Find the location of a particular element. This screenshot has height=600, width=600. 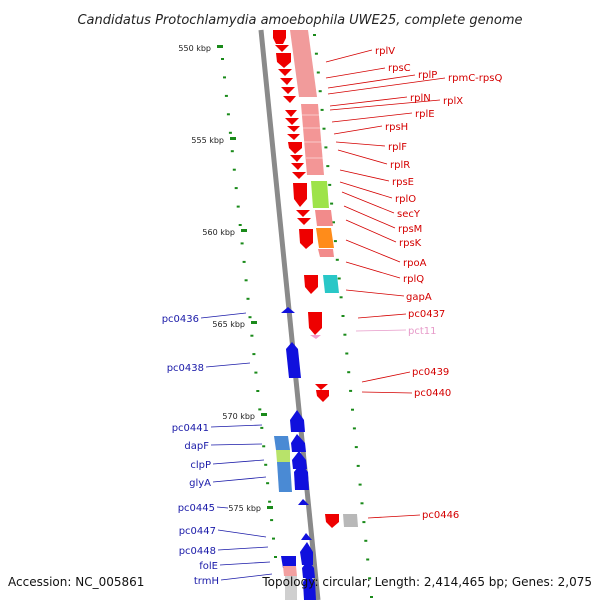

gene-label: rpmC-rpsQ is located at coordinates (475, 78).